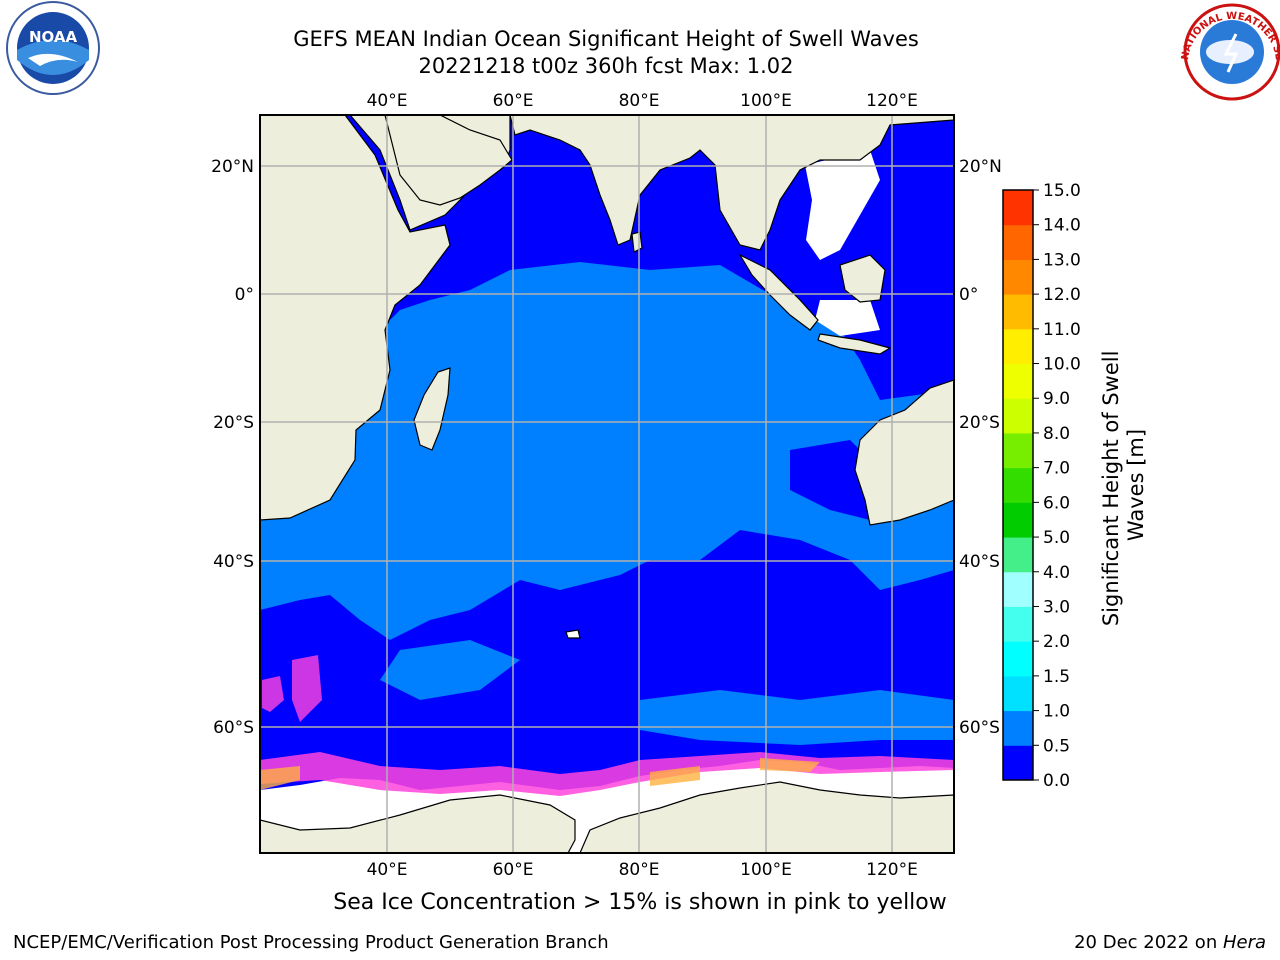 This screenshot has height=960, width=1280. Describe the element at coordinates (1062, 365) in the screenshot. I see `colorbar-tick-label: 10.0` at that location.